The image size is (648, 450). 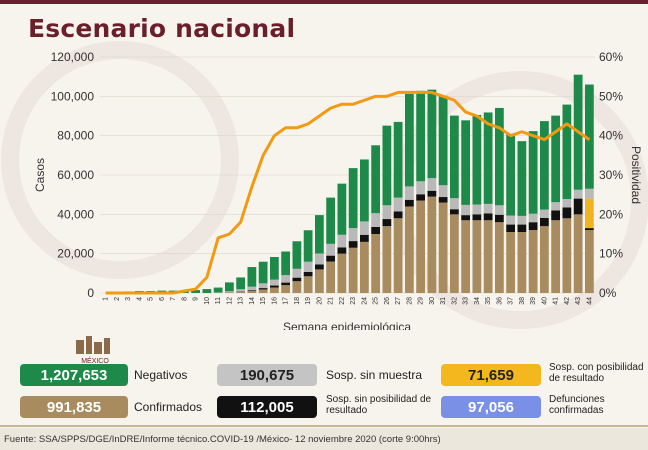 I want to click on y-axis-ticks: 0 20,000 40,000 60,000 80,000 100,000 120,000, so click(x=73, y=175).